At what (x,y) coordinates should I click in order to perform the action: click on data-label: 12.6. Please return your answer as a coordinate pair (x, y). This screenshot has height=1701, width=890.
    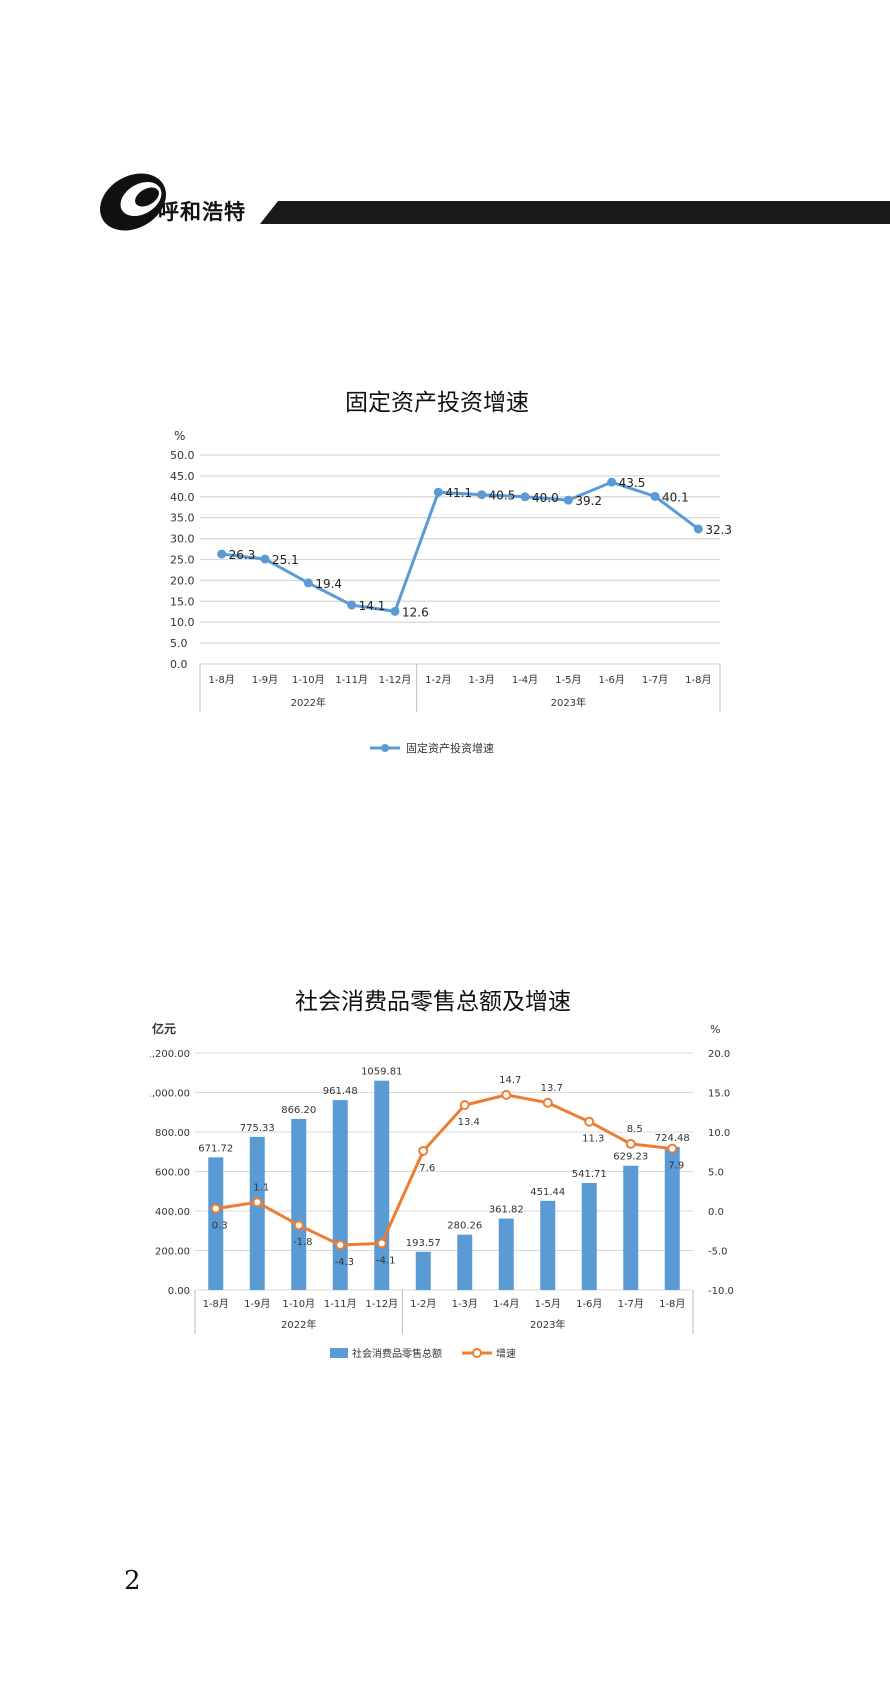
    Looking at the image, I should click on (415, 612).